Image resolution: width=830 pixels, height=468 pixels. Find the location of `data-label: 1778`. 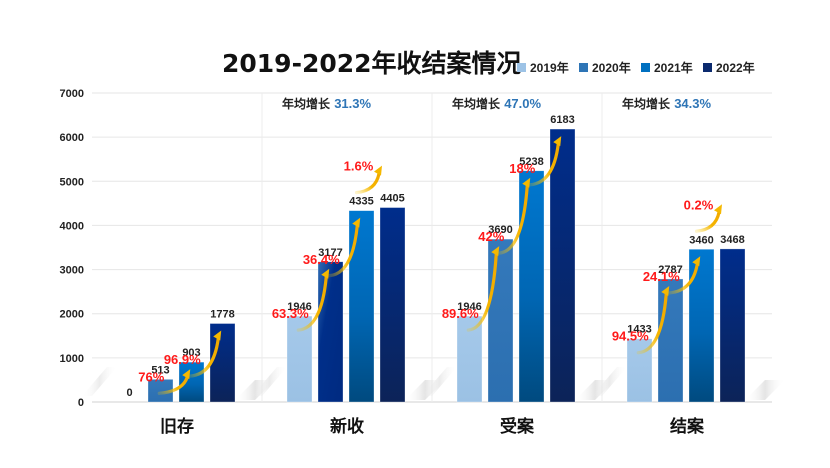

data-label: 1778 is located at coordinates (222, 315).